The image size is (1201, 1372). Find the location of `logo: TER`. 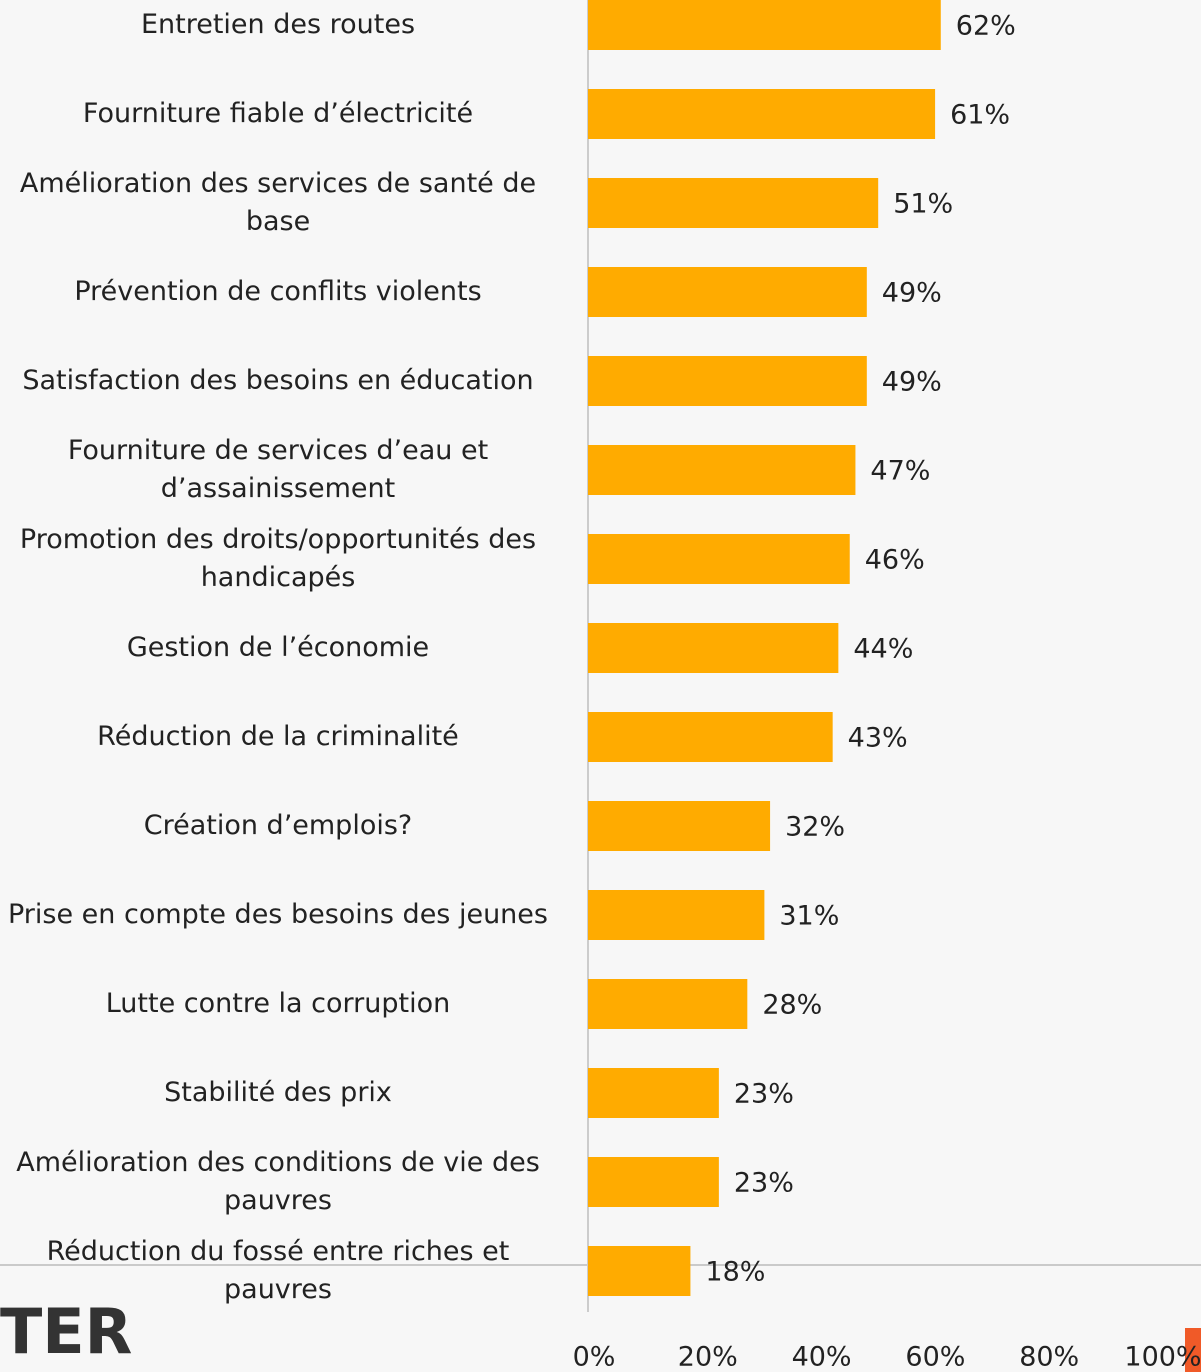

logo: TER is located at coordinates (66, 1331).